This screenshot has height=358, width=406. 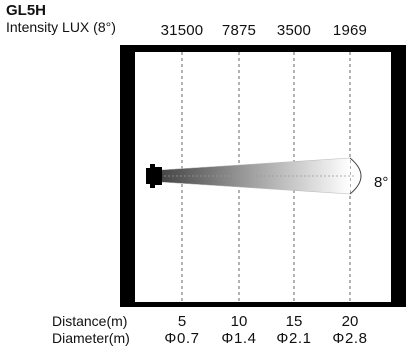 I want to click on distance-15: 15, so click(x=294, y=321).